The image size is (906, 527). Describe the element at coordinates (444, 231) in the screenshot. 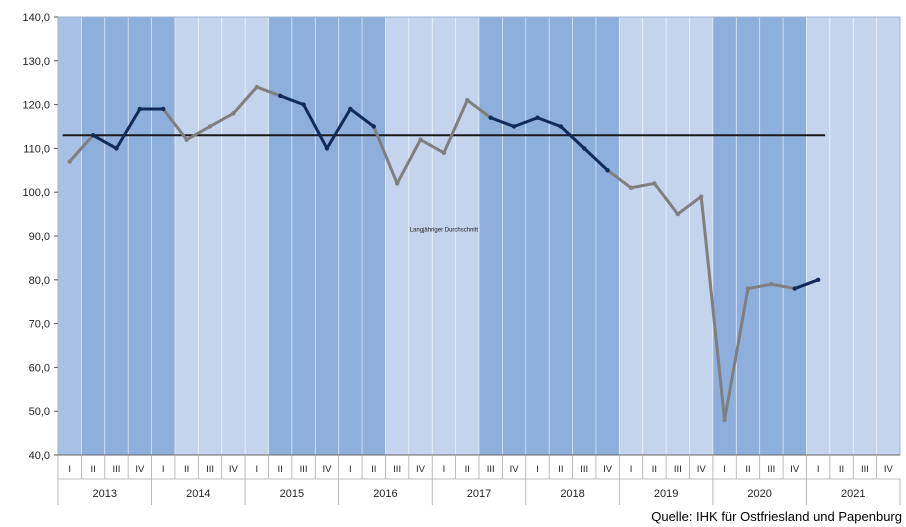

I see `reference-line-label: Langjähriger Durchschnitt` at that location.